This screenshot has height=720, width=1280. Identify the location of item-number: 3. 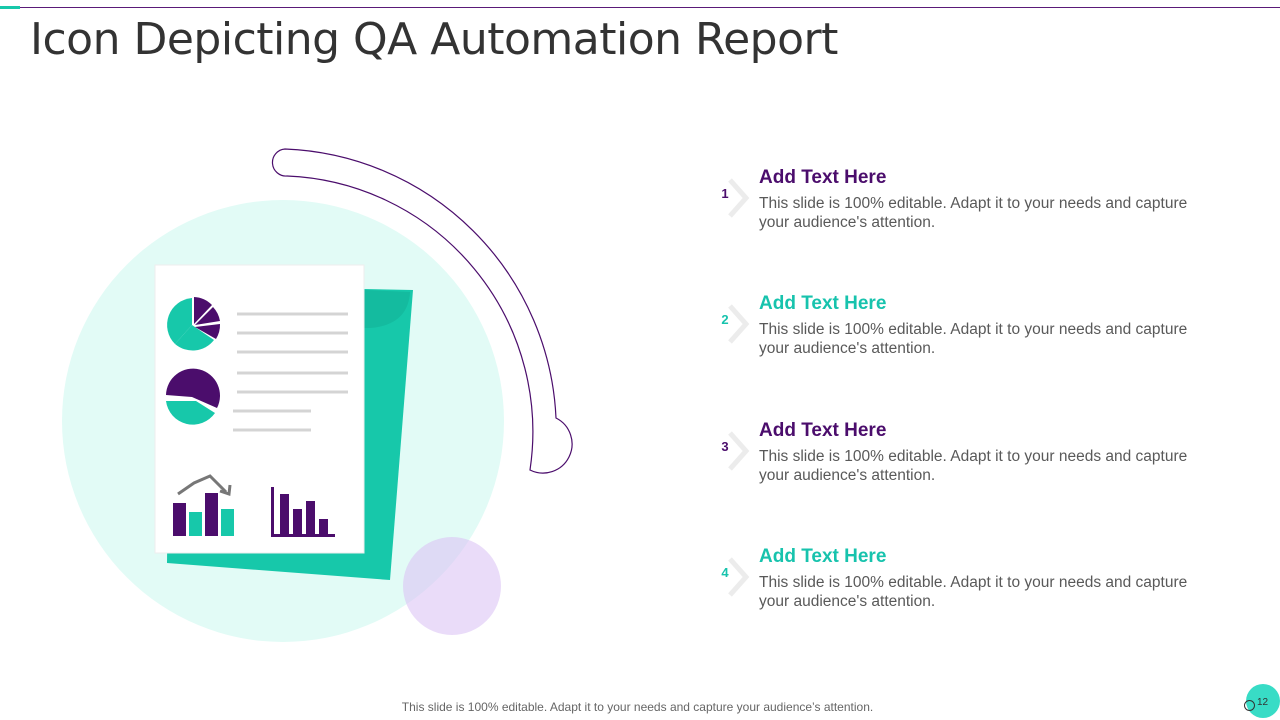
(725, 446).